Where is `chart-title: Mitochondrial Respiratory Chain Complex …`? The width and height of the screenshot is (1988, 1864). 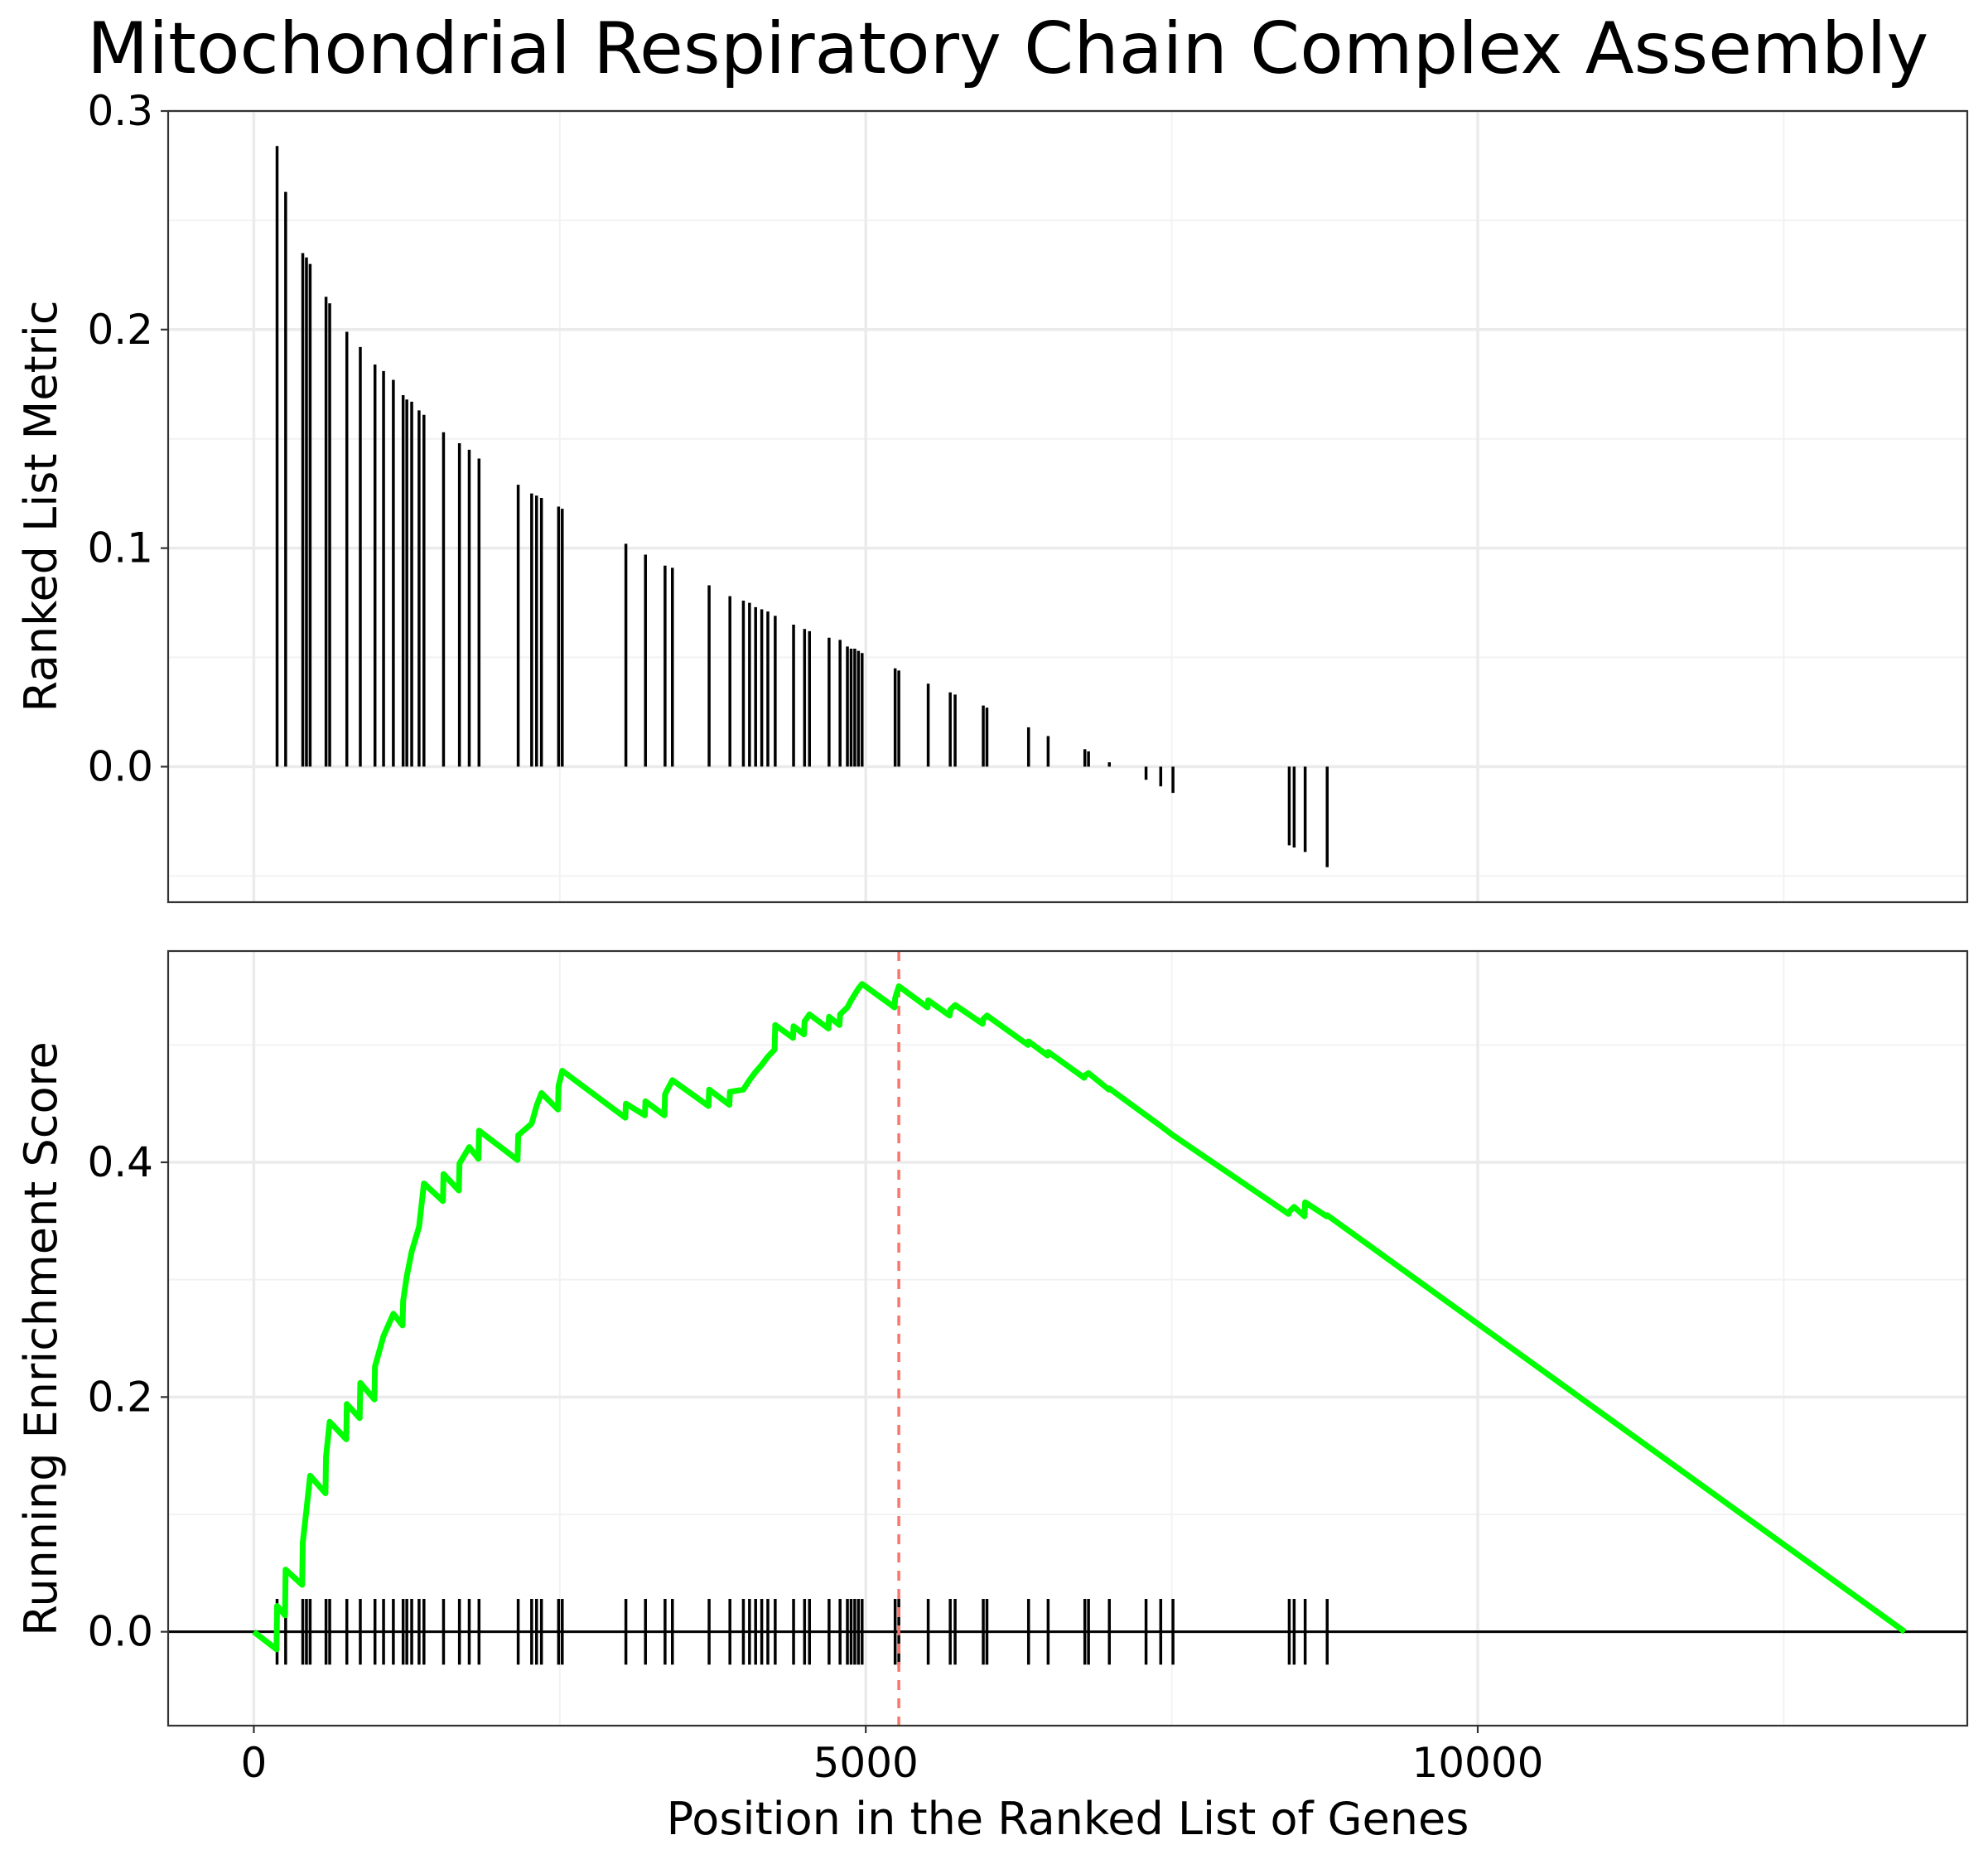 chart-title: Mitochondrial Respiratory Chain Complex … is located at coordinates (1007, 48).